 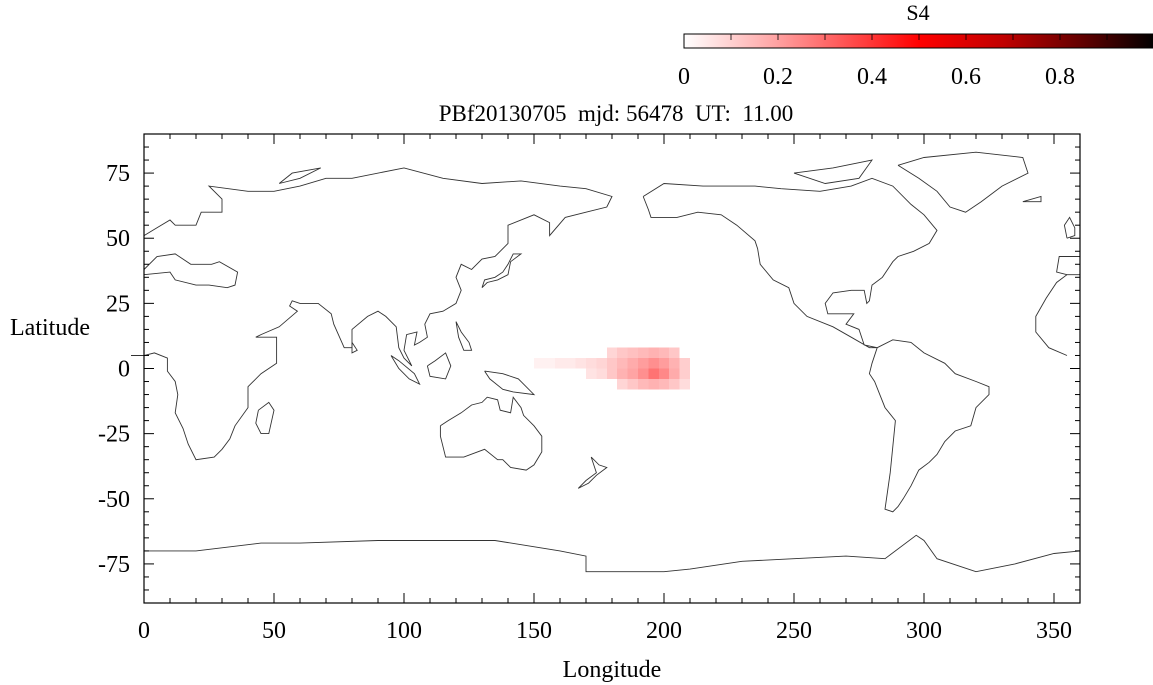 I want to click on coastline-japan, so click(x=502, y=271).